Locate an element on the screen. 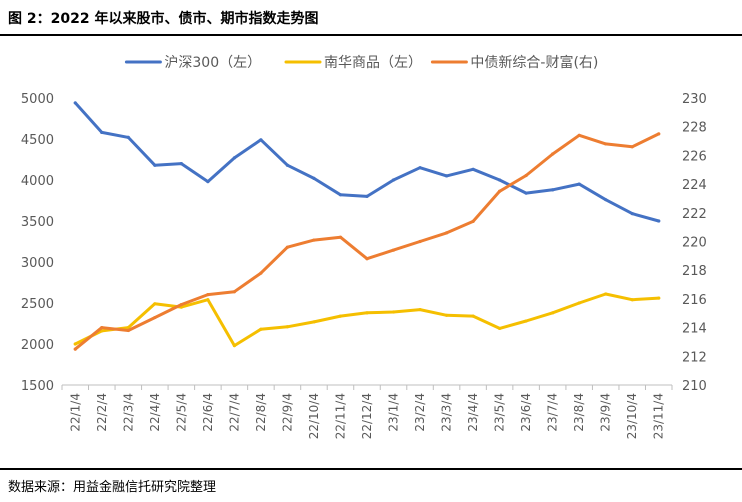 The width and height of the screenshot is (742, 502). x-tick-label: 22/6/4 is located at coordinates (208, 412).